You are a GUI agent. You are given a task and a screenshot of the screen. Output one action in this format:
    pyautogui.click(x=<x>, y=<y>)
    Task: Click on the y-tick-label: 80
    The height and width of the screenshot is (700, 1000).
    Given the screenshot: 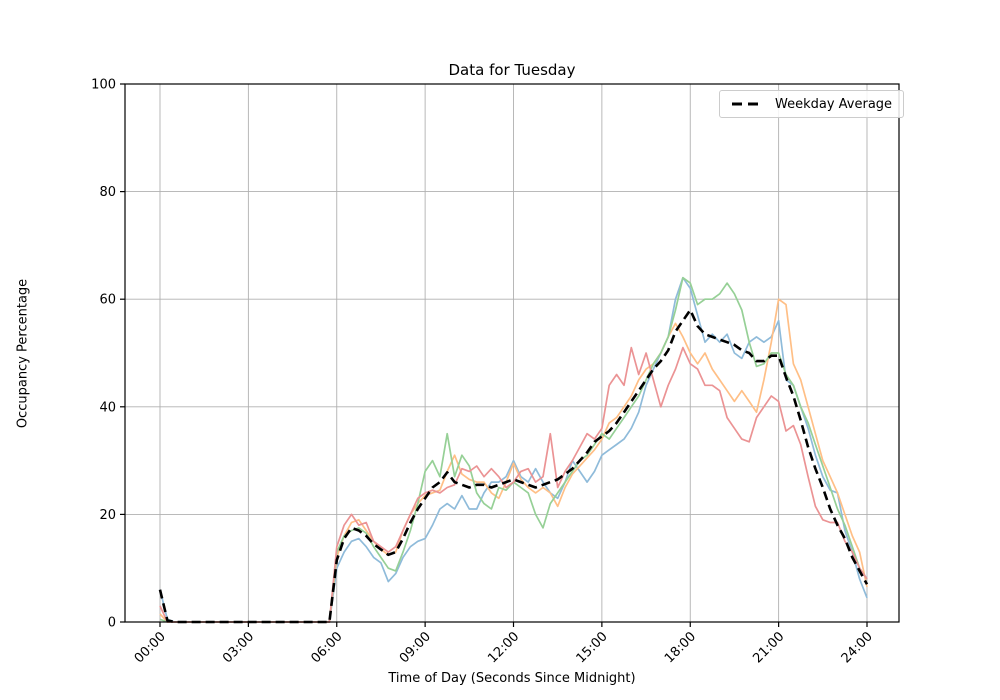 What is the action you would take?
    pyautogui.click(x=107, y=192)
    